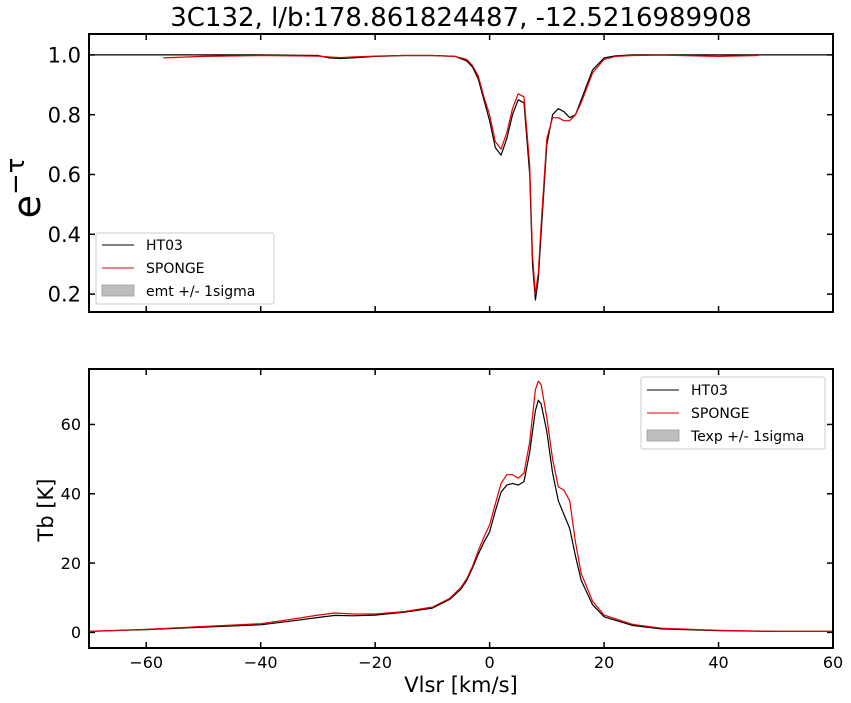 This screenshot has height=703, width=851. I want to click on x-tick-label: −60, so click(146, 662).